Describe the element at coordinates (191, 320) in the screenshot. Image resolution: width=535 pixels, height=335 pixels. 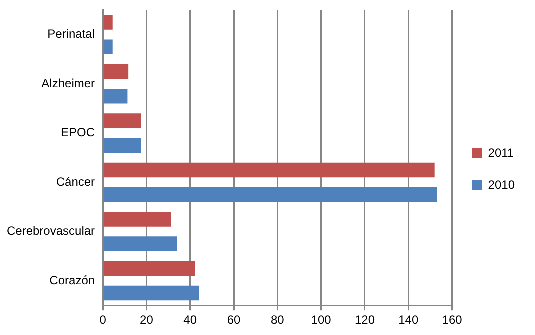
I see `x-tick-label: 40` at that location.